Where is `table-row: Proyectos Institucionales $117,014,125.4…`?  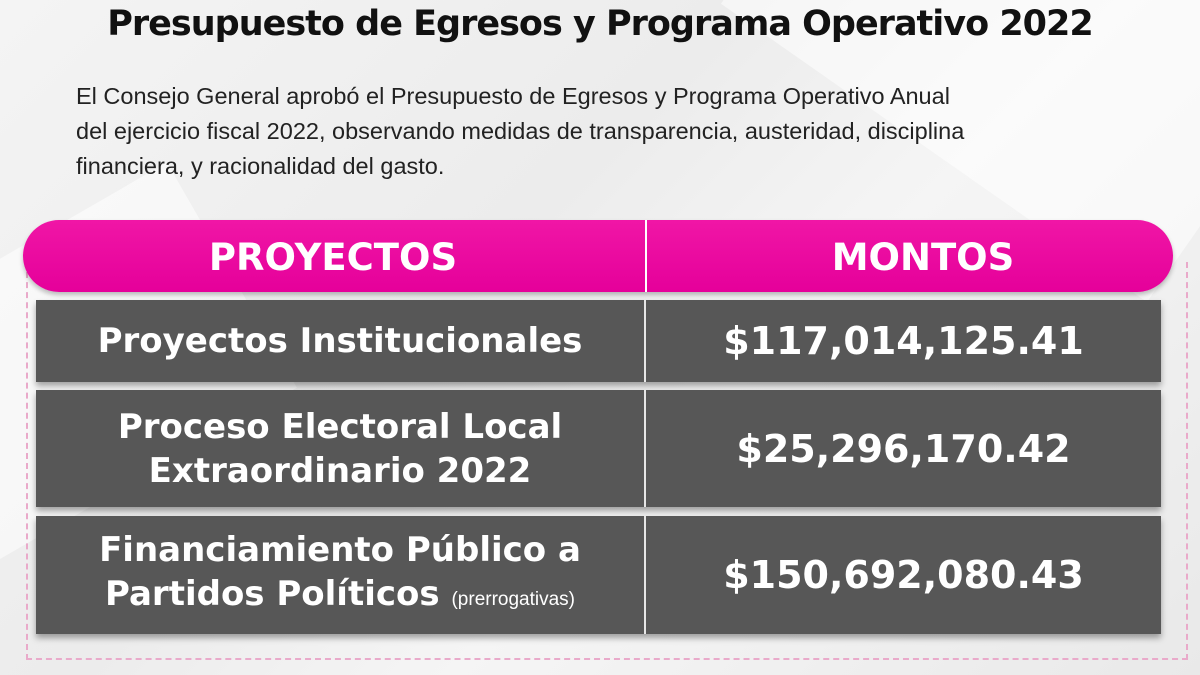 table-row: Proyectos Institucionales $117,014,125.4… is located at coordinates (598, 341).